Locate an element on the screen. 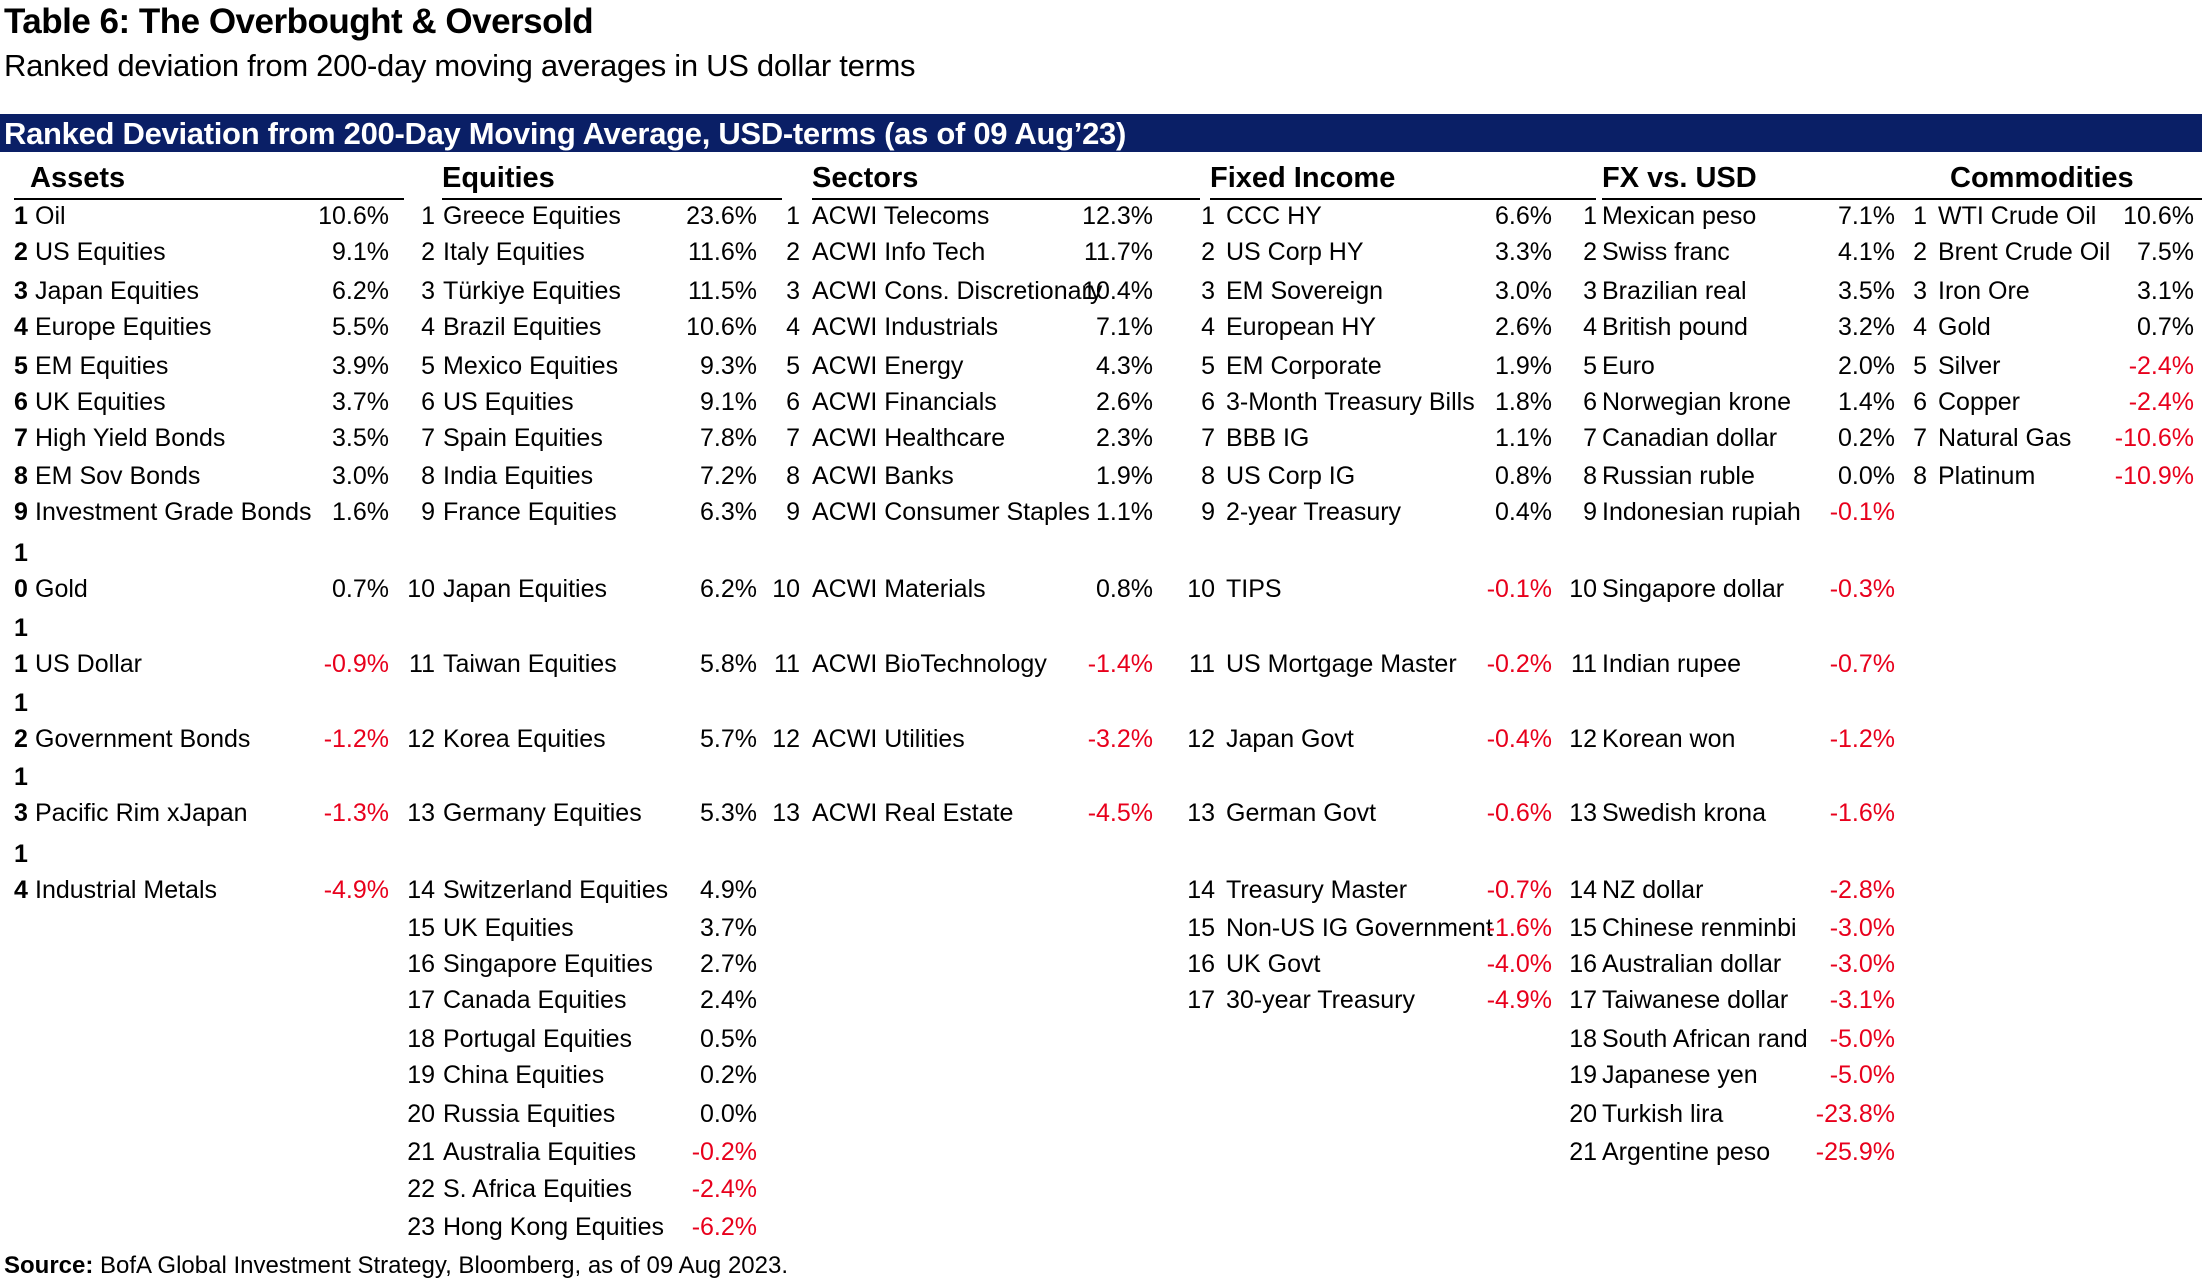  item-name: Italy Equities is located at coordinates (514, 252).